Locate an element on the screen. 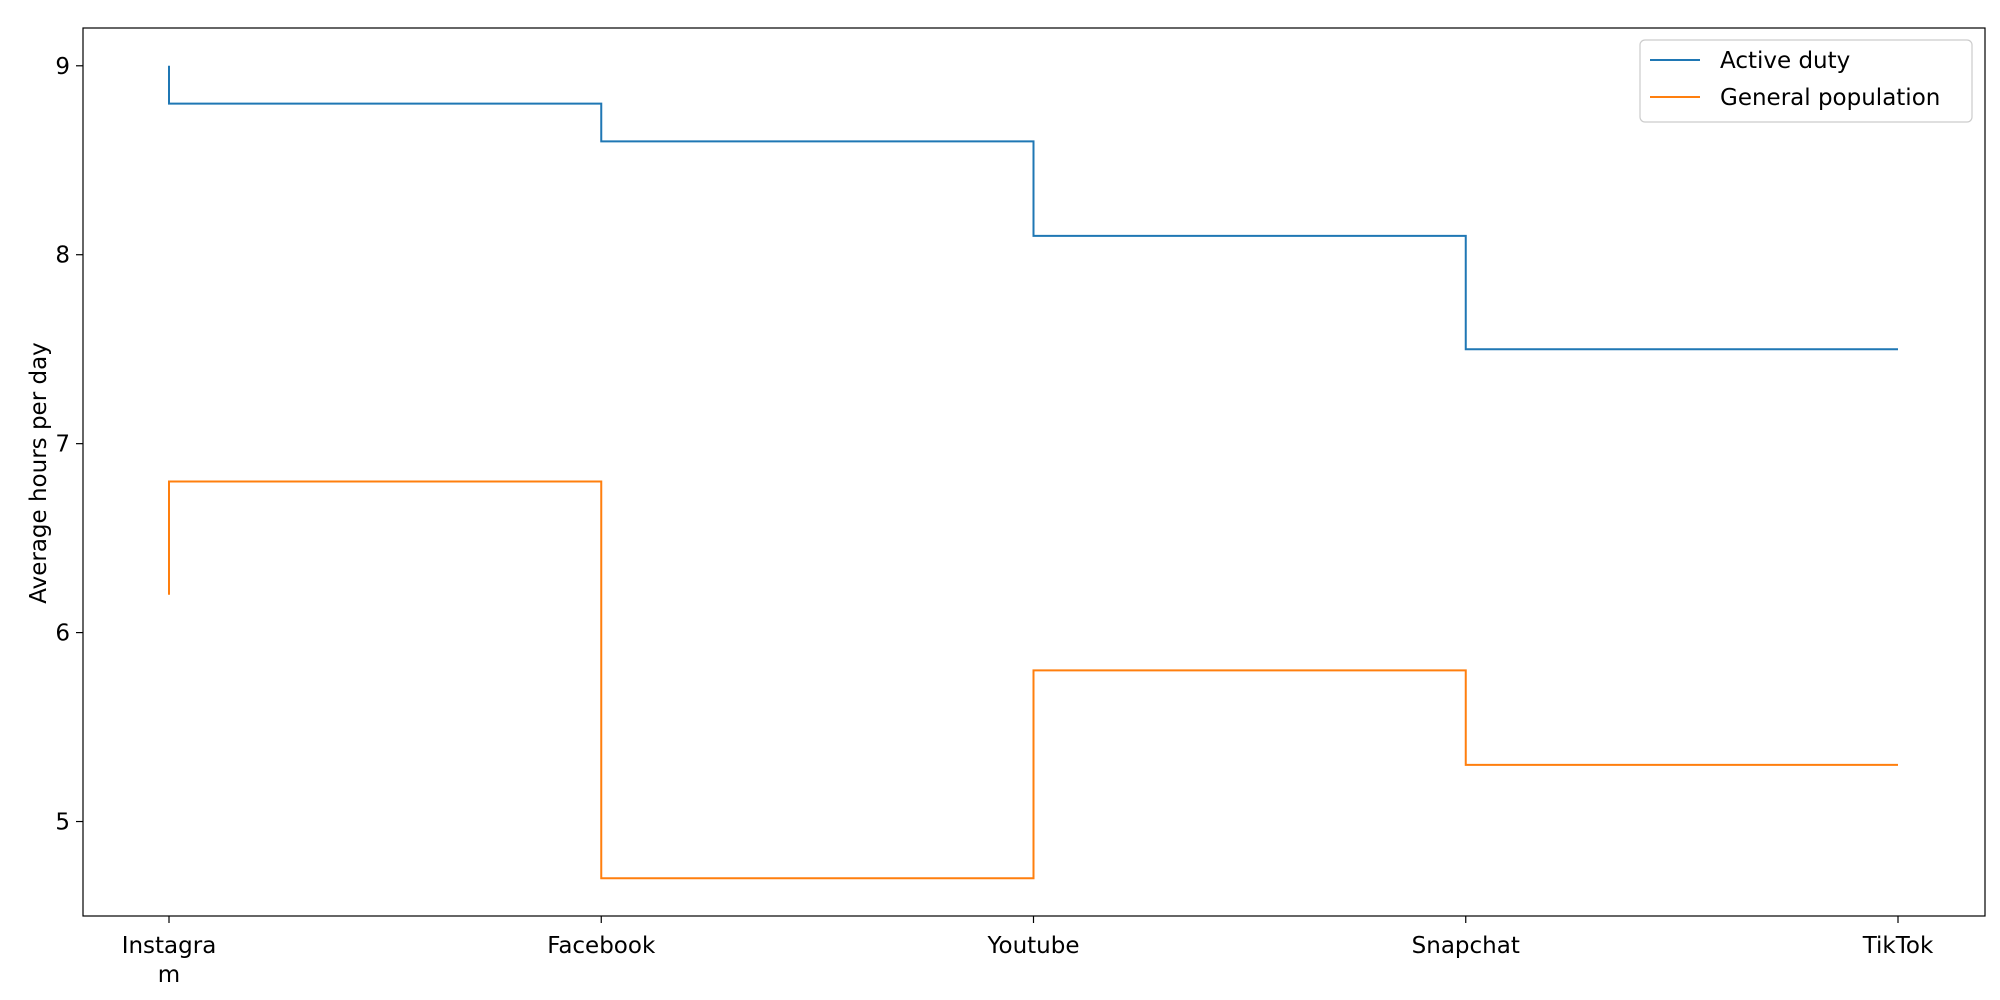 This screenshot has width=2000, height=1000. y-tick-label: 7 is located at coordinates (62, 445).